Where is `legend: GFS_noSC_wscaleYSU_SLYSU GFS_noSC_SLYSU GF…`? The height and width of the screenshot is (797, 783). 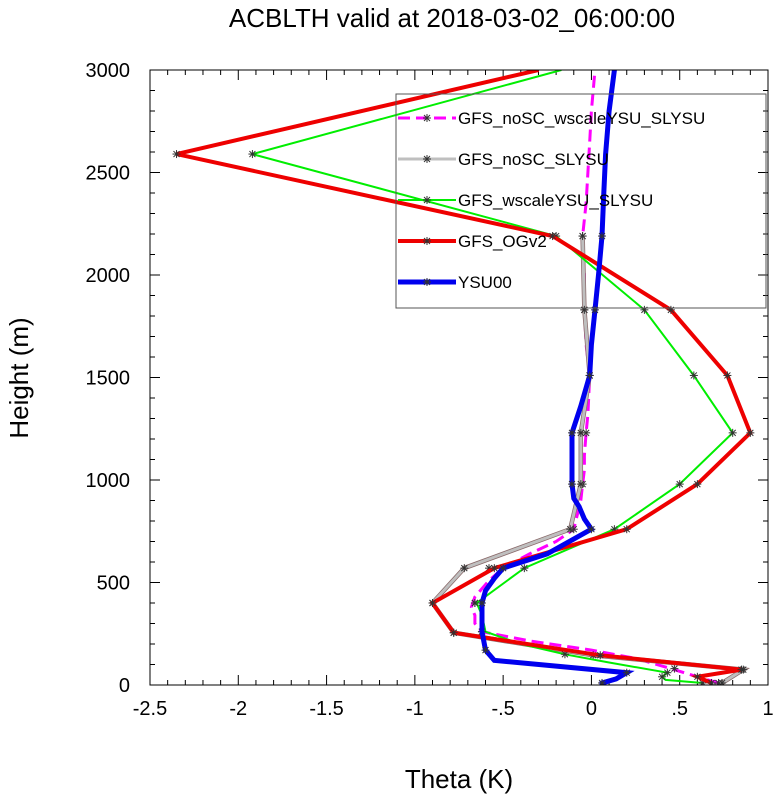 legend: GFS_noSC_wscaleYSU_SLYSU GFS_noSC_SLYSU GF… is located at coordinates (581, 201).